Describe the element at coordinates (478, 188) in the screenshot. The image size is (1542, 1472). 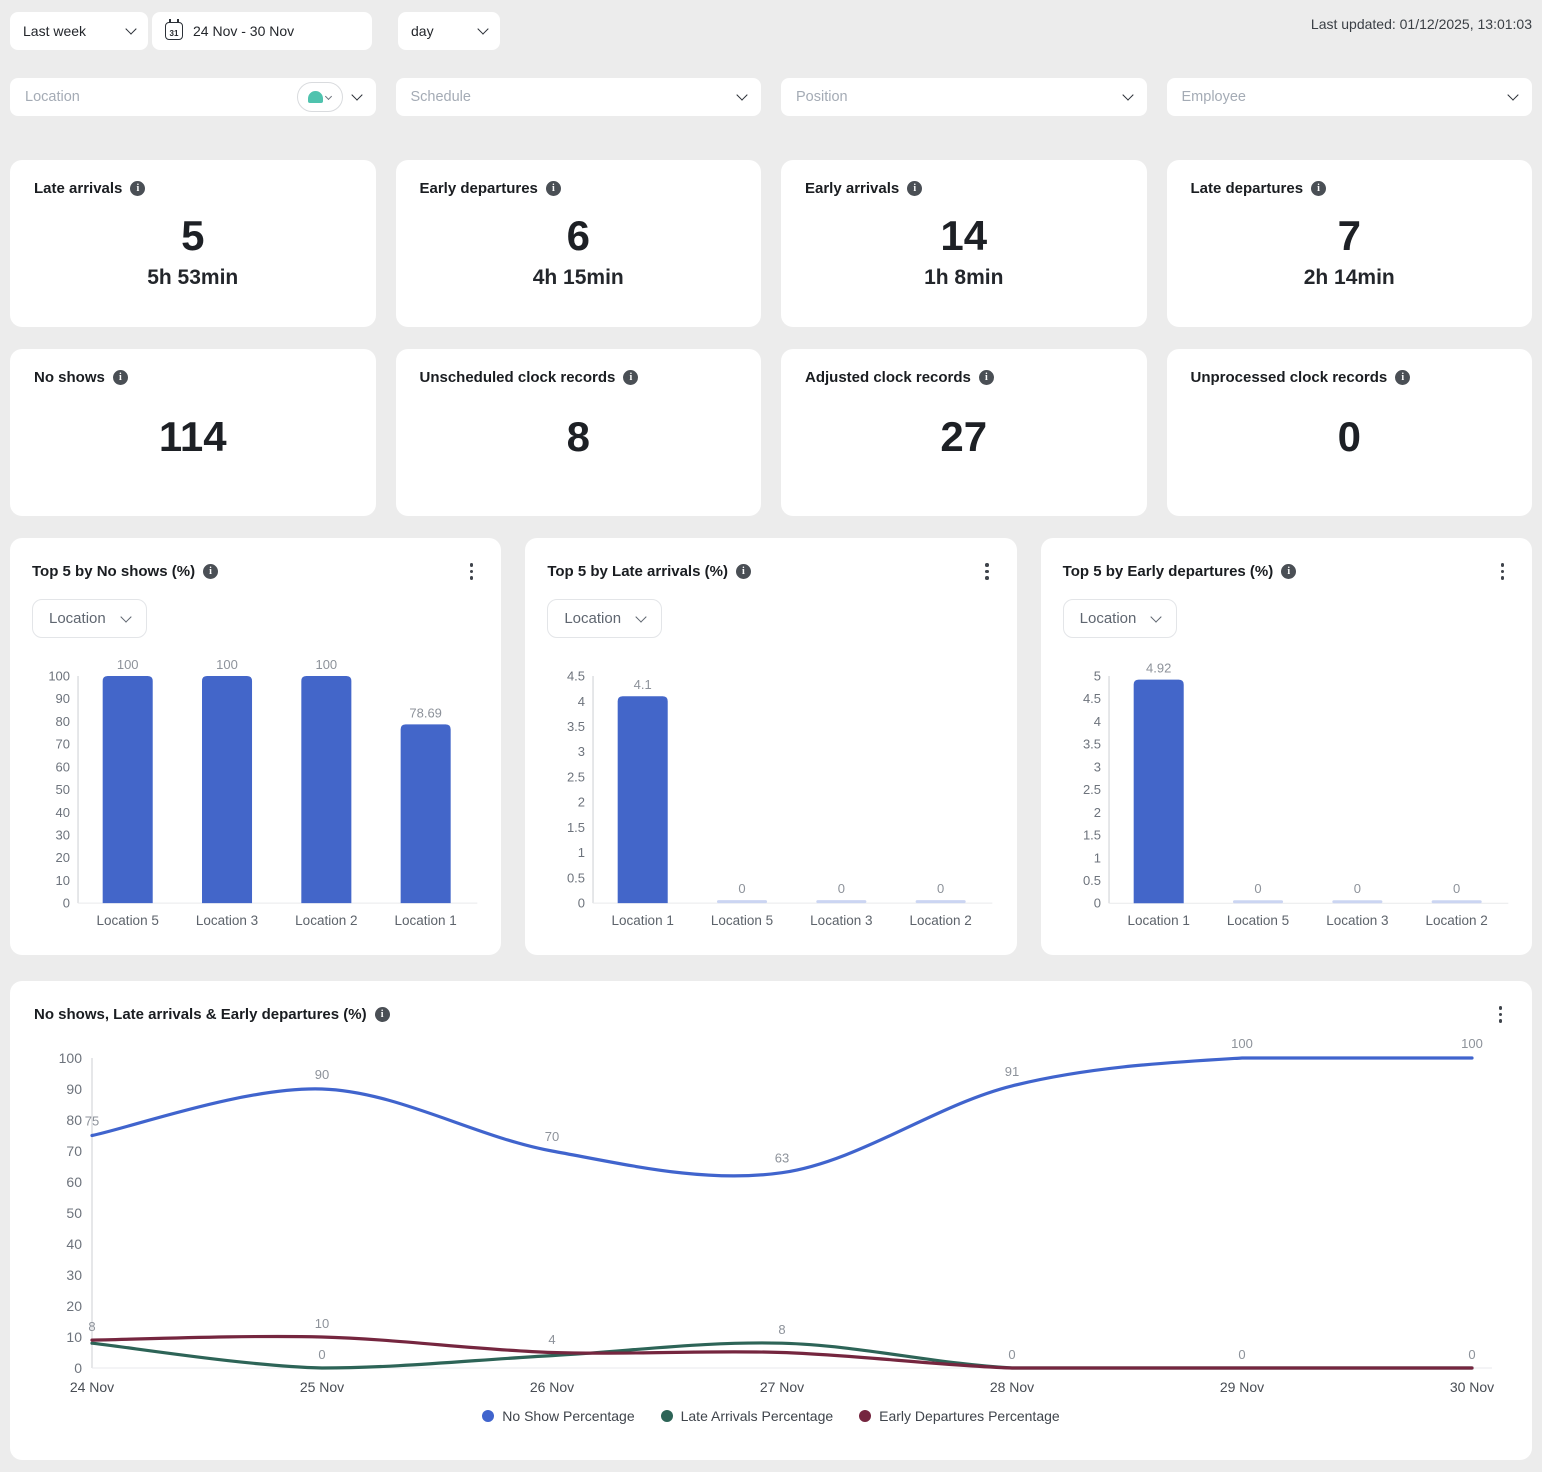
I see `kpi-label: Early departures` at that location.